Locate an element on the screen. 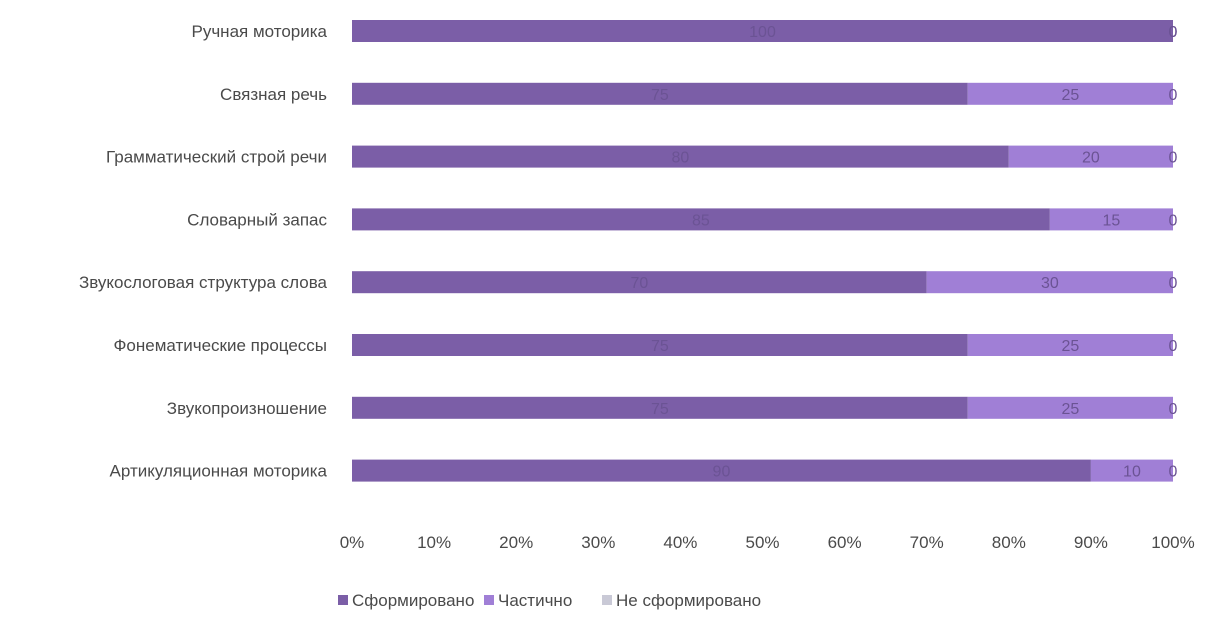  data-label: 85 is located at coordinates (701, 220).